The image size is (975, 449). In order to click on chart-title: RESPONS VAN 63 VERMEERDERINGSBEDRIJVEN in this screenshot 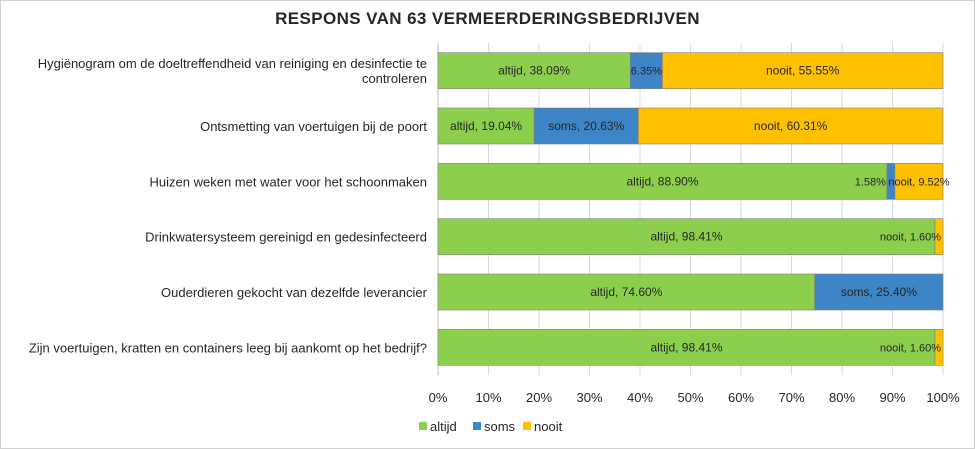, I will do `click(487, 18)`.